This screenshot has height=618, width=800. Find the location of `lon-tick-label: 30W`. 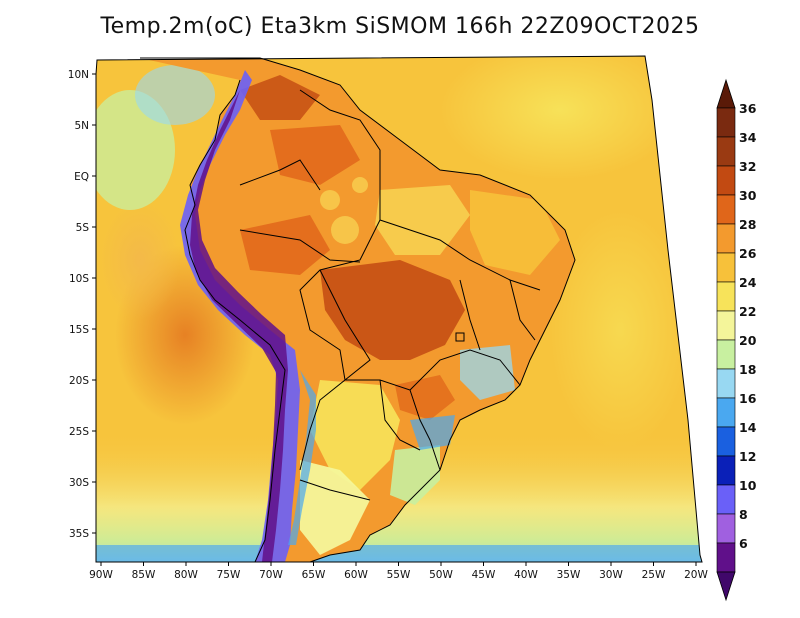

lon-tick-label: 30W is located at coordinates (611, 575).